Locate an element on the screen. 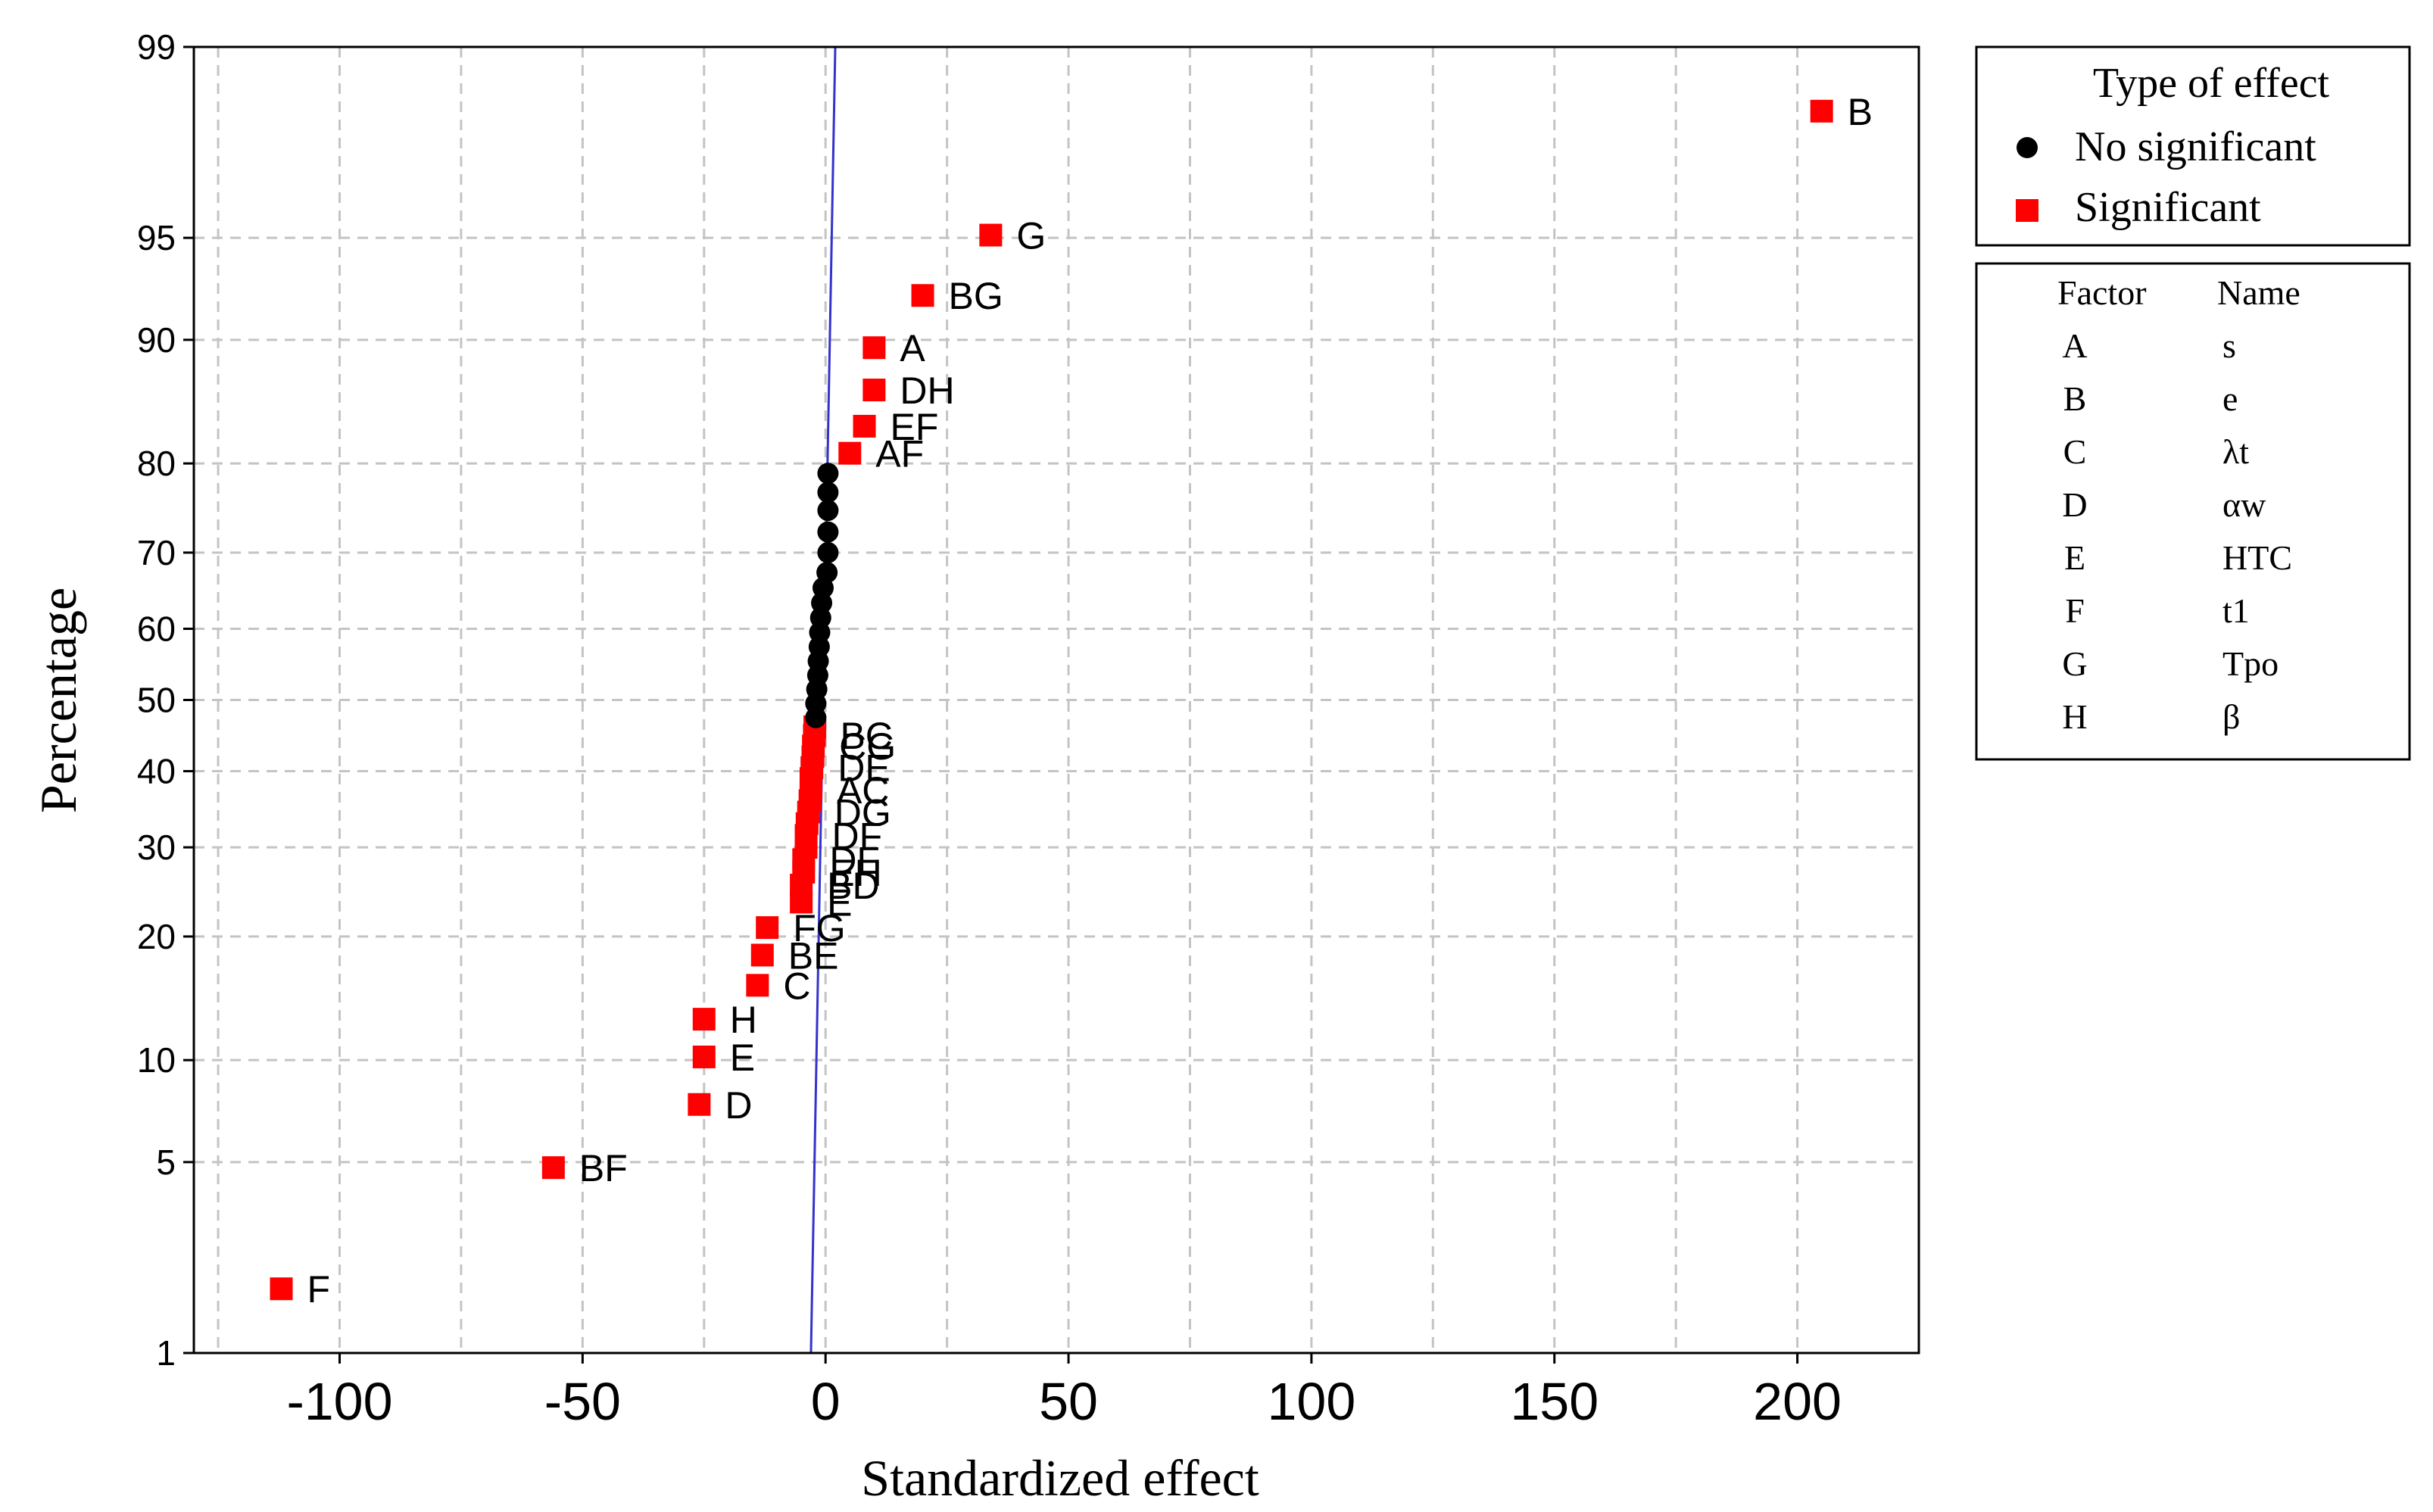  point-label: BC is located at coordinates (866, 736).